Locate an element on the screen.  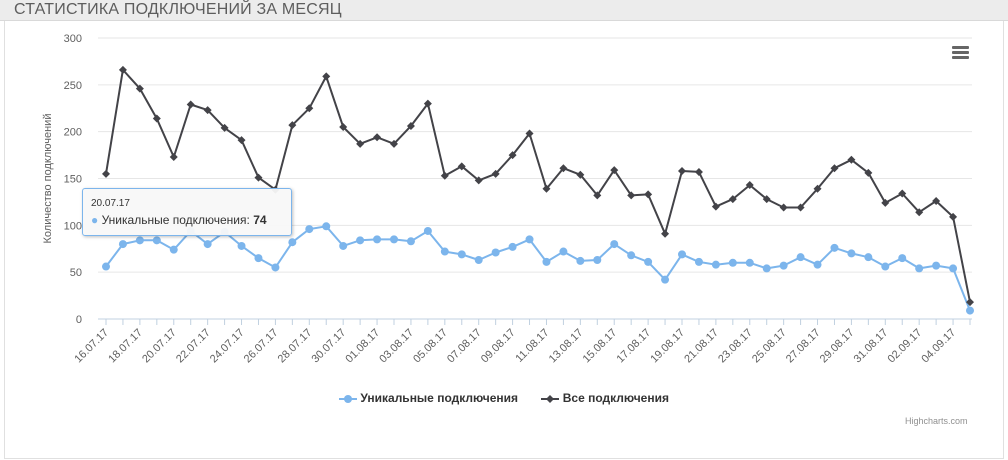
tooltip-row: ● Уникальные подключения: 74 is located at coordinates (179, 220).